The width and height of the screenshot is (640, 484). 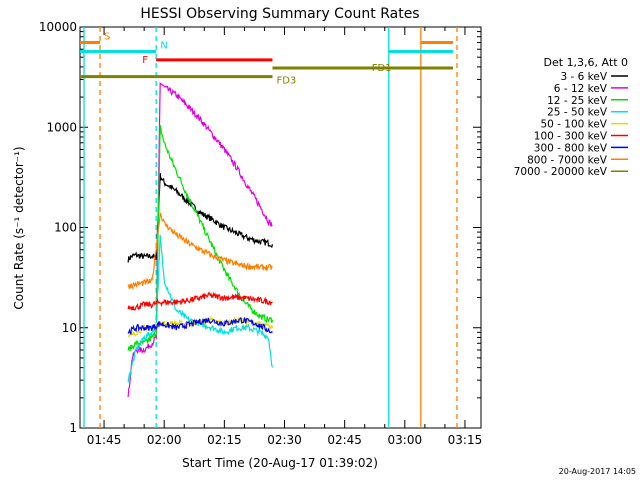 I want to click on legend-label-6-12-kev: 6 - 12 keV, so click(x=581, y=89).